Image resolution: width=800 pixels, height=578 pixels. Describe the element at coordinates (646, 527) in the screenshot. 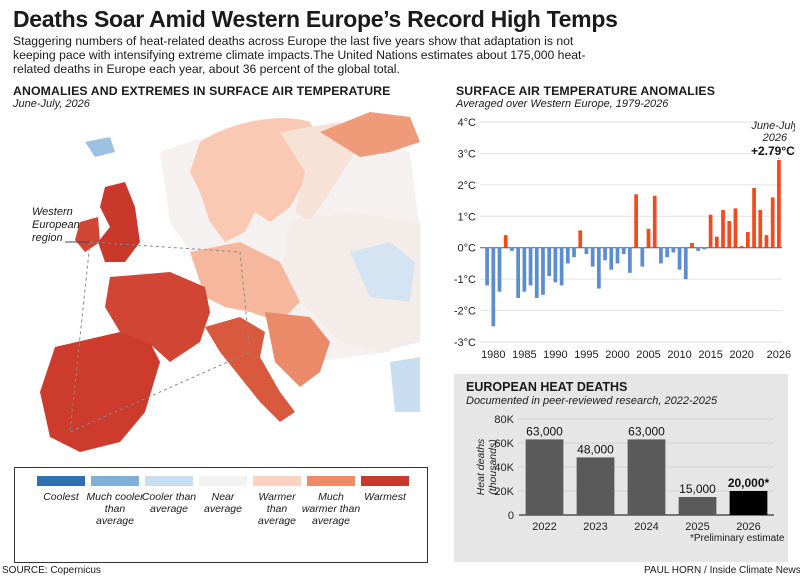

I see `x-tick-label: 2024` at that location.